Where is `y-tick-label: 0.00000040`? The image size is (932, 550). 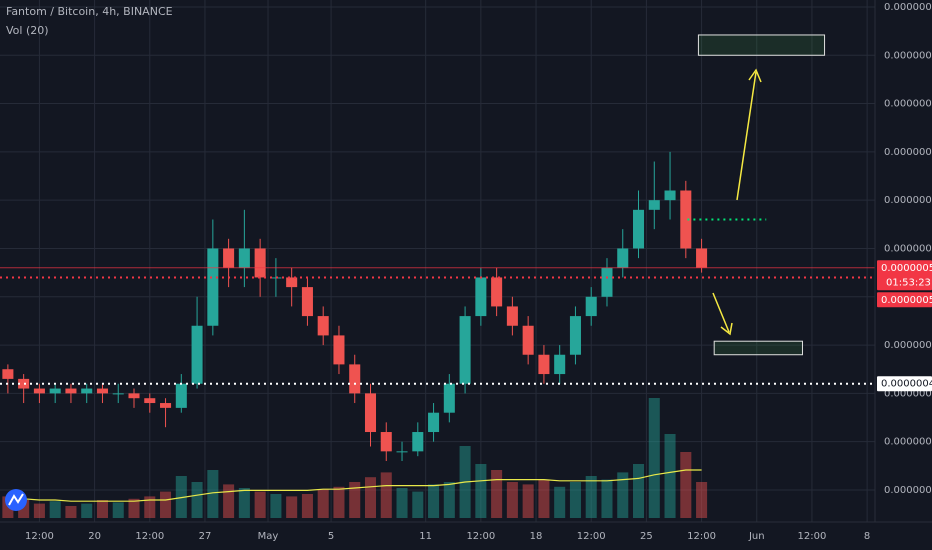 y-tick-label: 0.00000040 is located at coordinates (908, 442).